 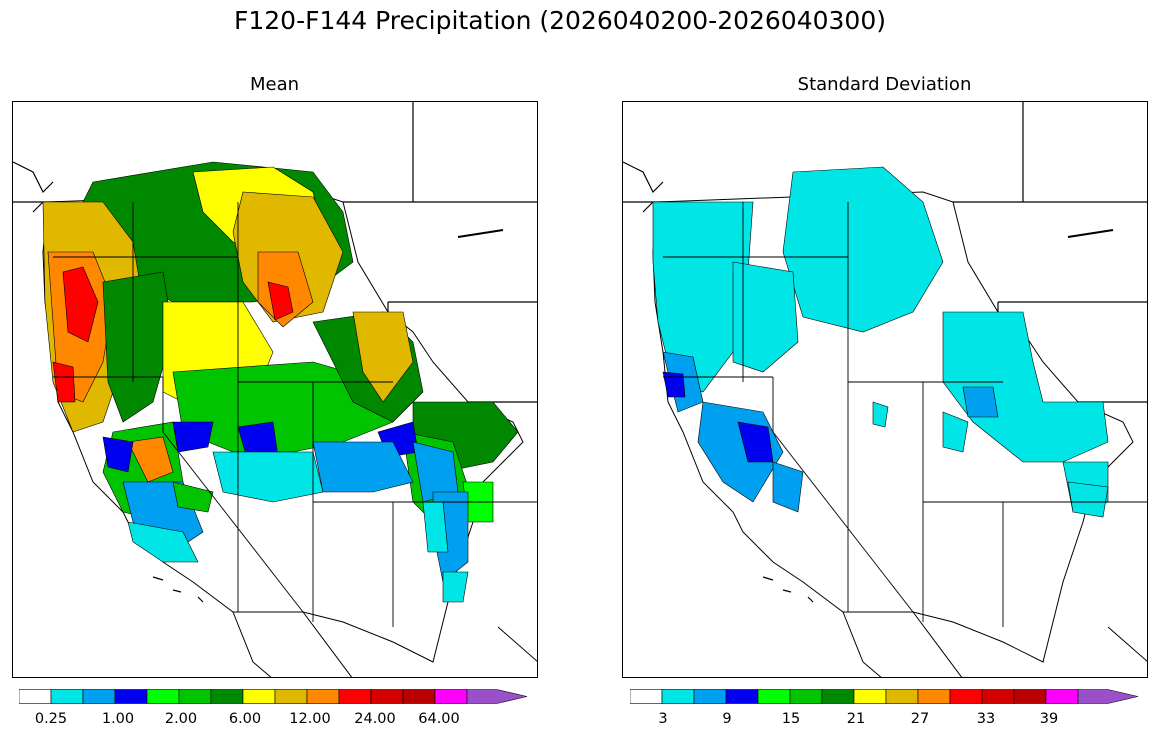 What do you see at coordinates (856, 719) in the screenshot?
I see `stddev-tick-label: 21` at bounding box center [856, 719].